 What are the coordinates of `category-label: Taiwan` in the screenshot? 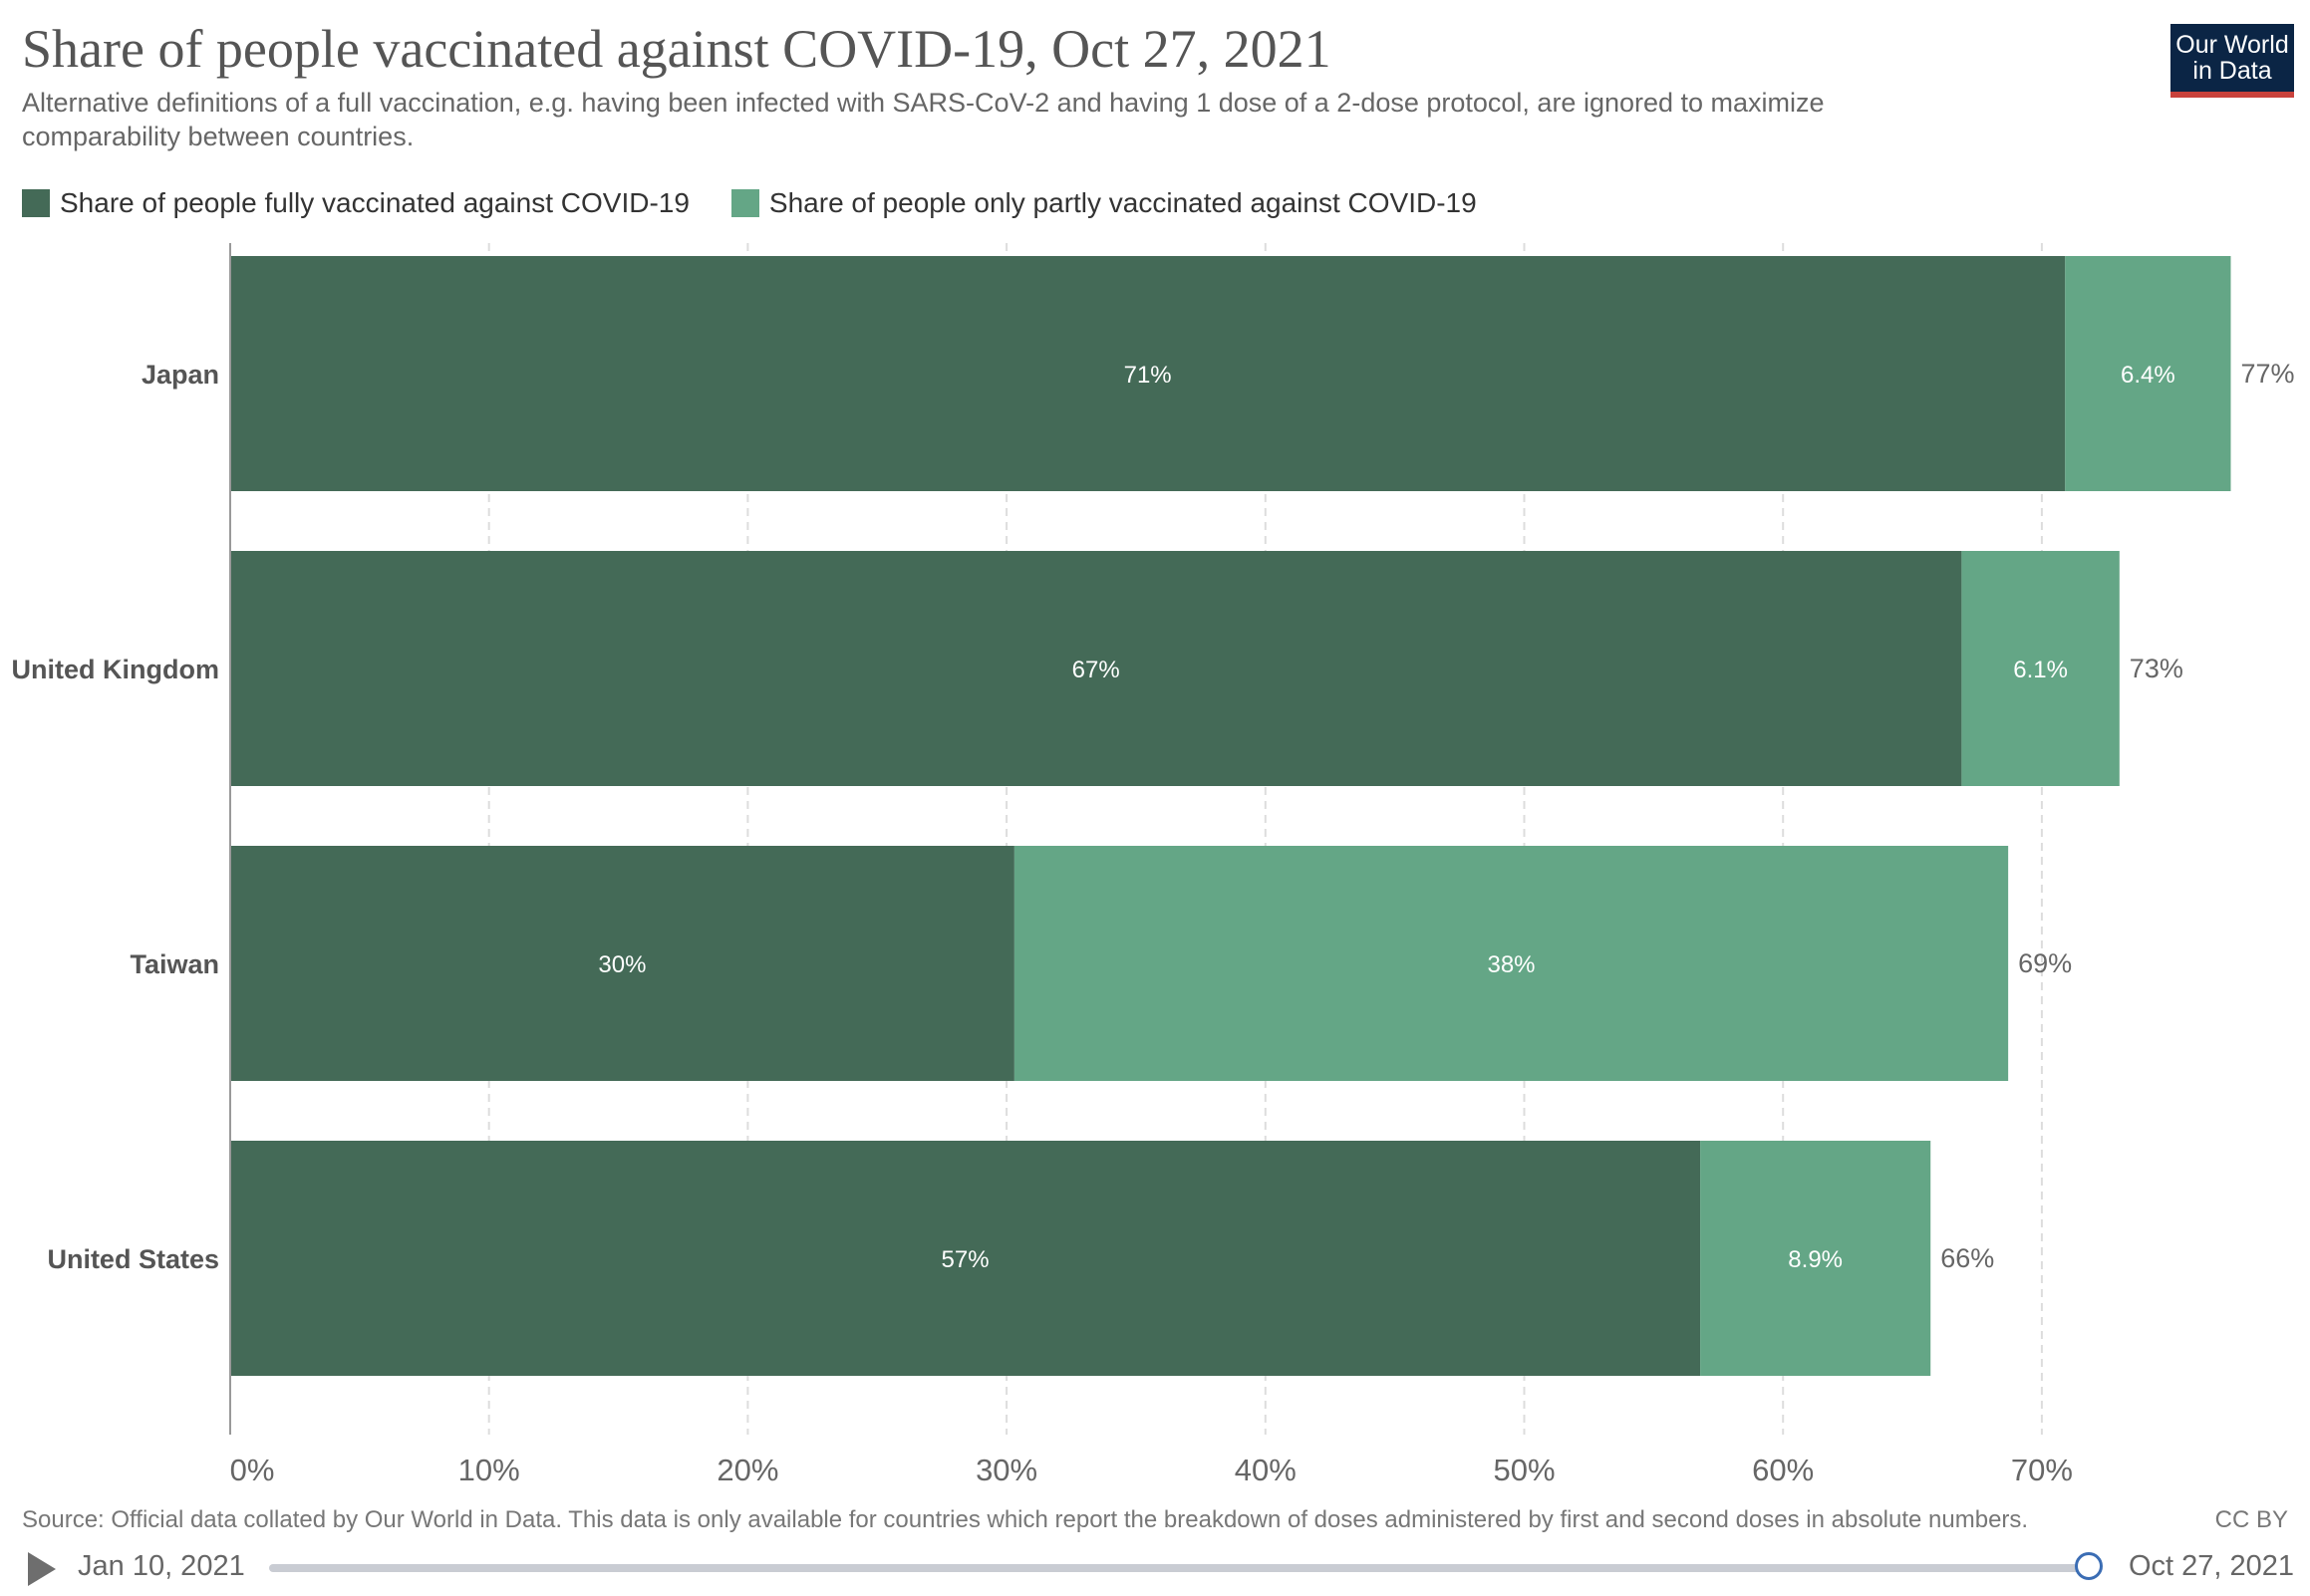 It's located at (174, 964).